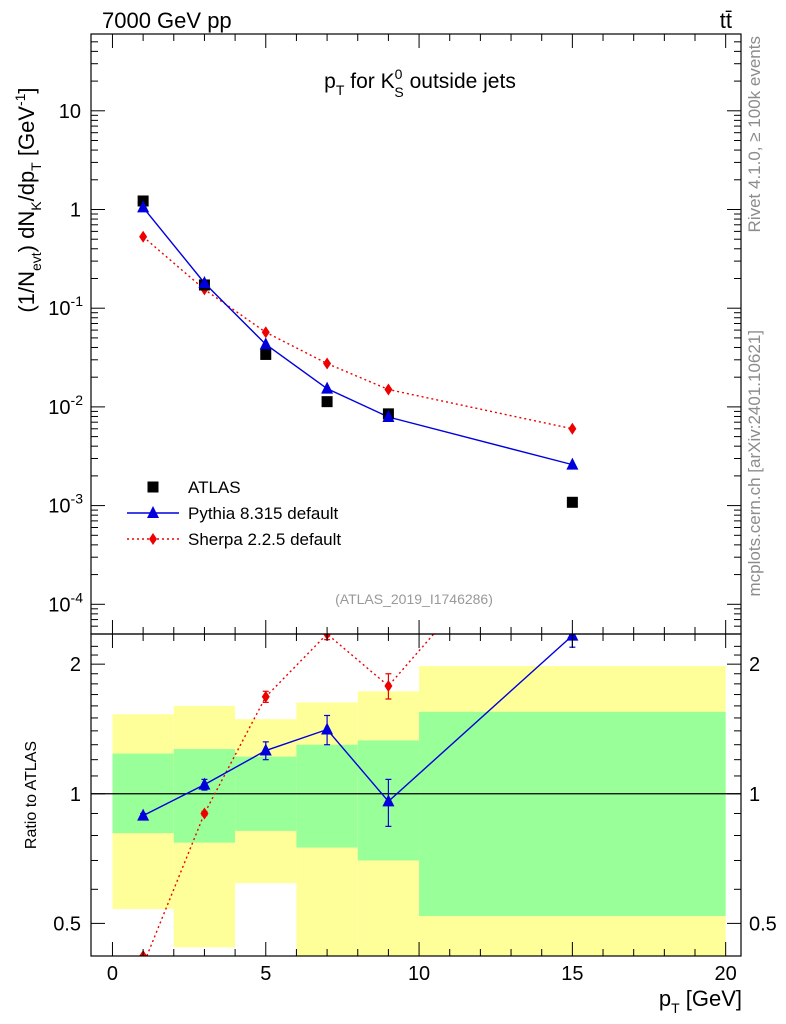  Describe the element at coordinates (167, 20) in the screenshot. I see `energy-label: 7000 GeV pp` at that location.